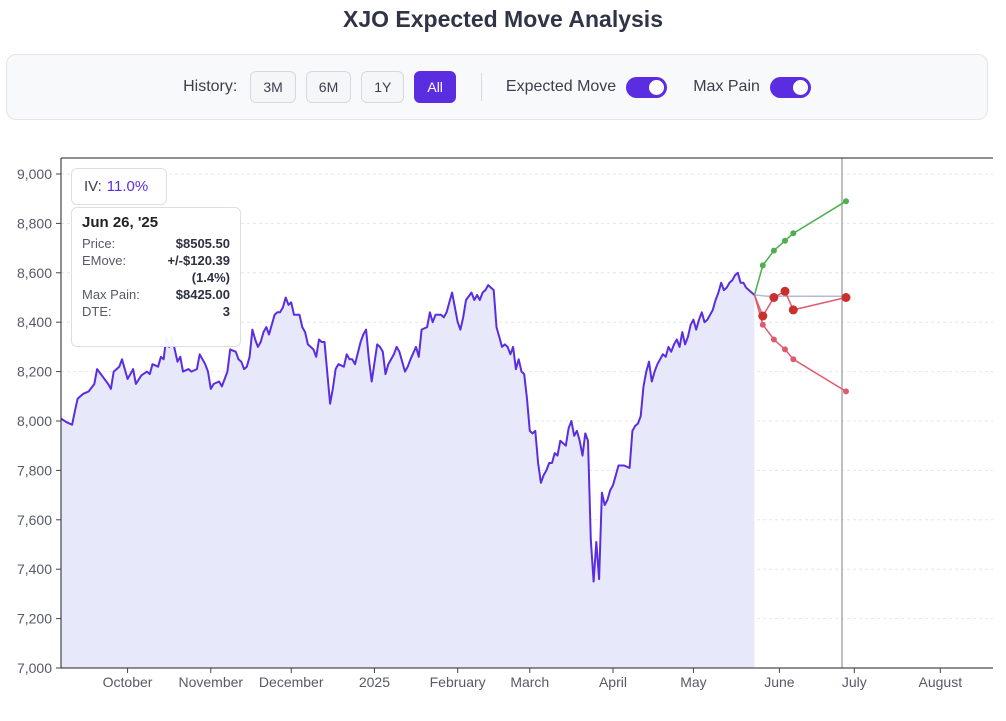 Image resolution: width=1006 pixels, height=721 pixels. I want to click on y-tick-label: 8,800, so click(34, 223).